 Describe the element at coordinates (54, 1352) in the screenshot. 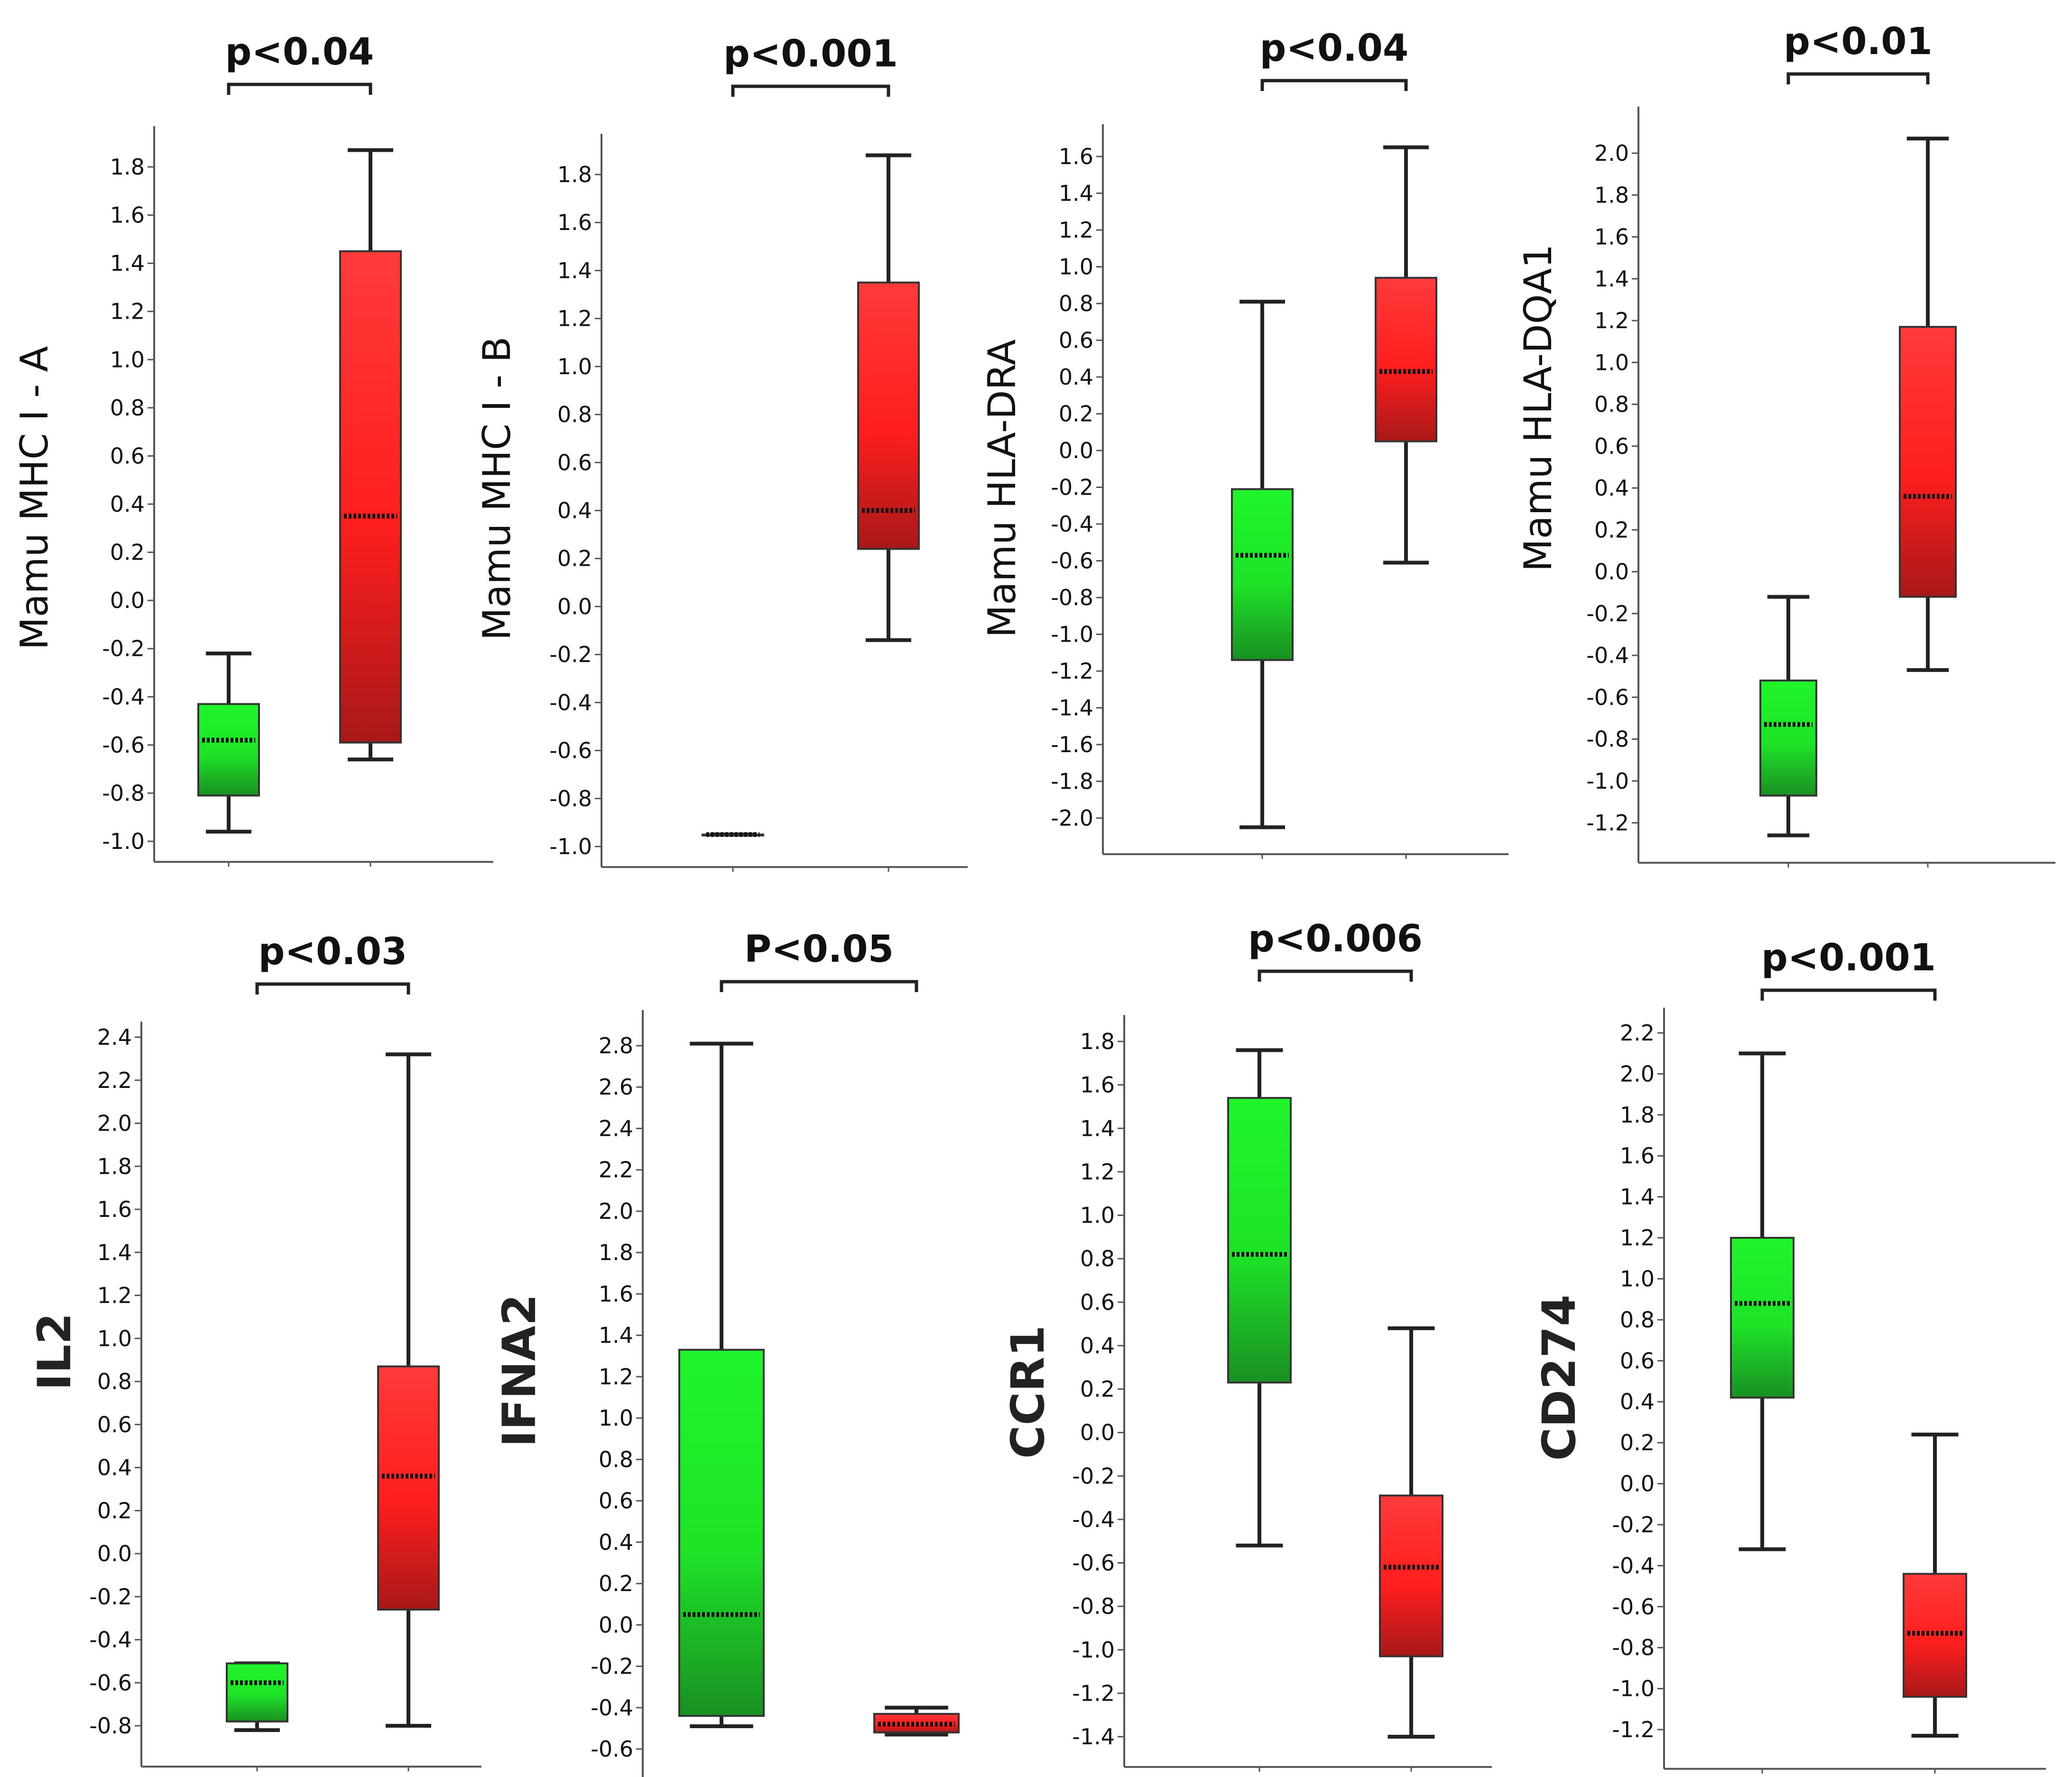

I see `y-axis-label: IL2` at that location.